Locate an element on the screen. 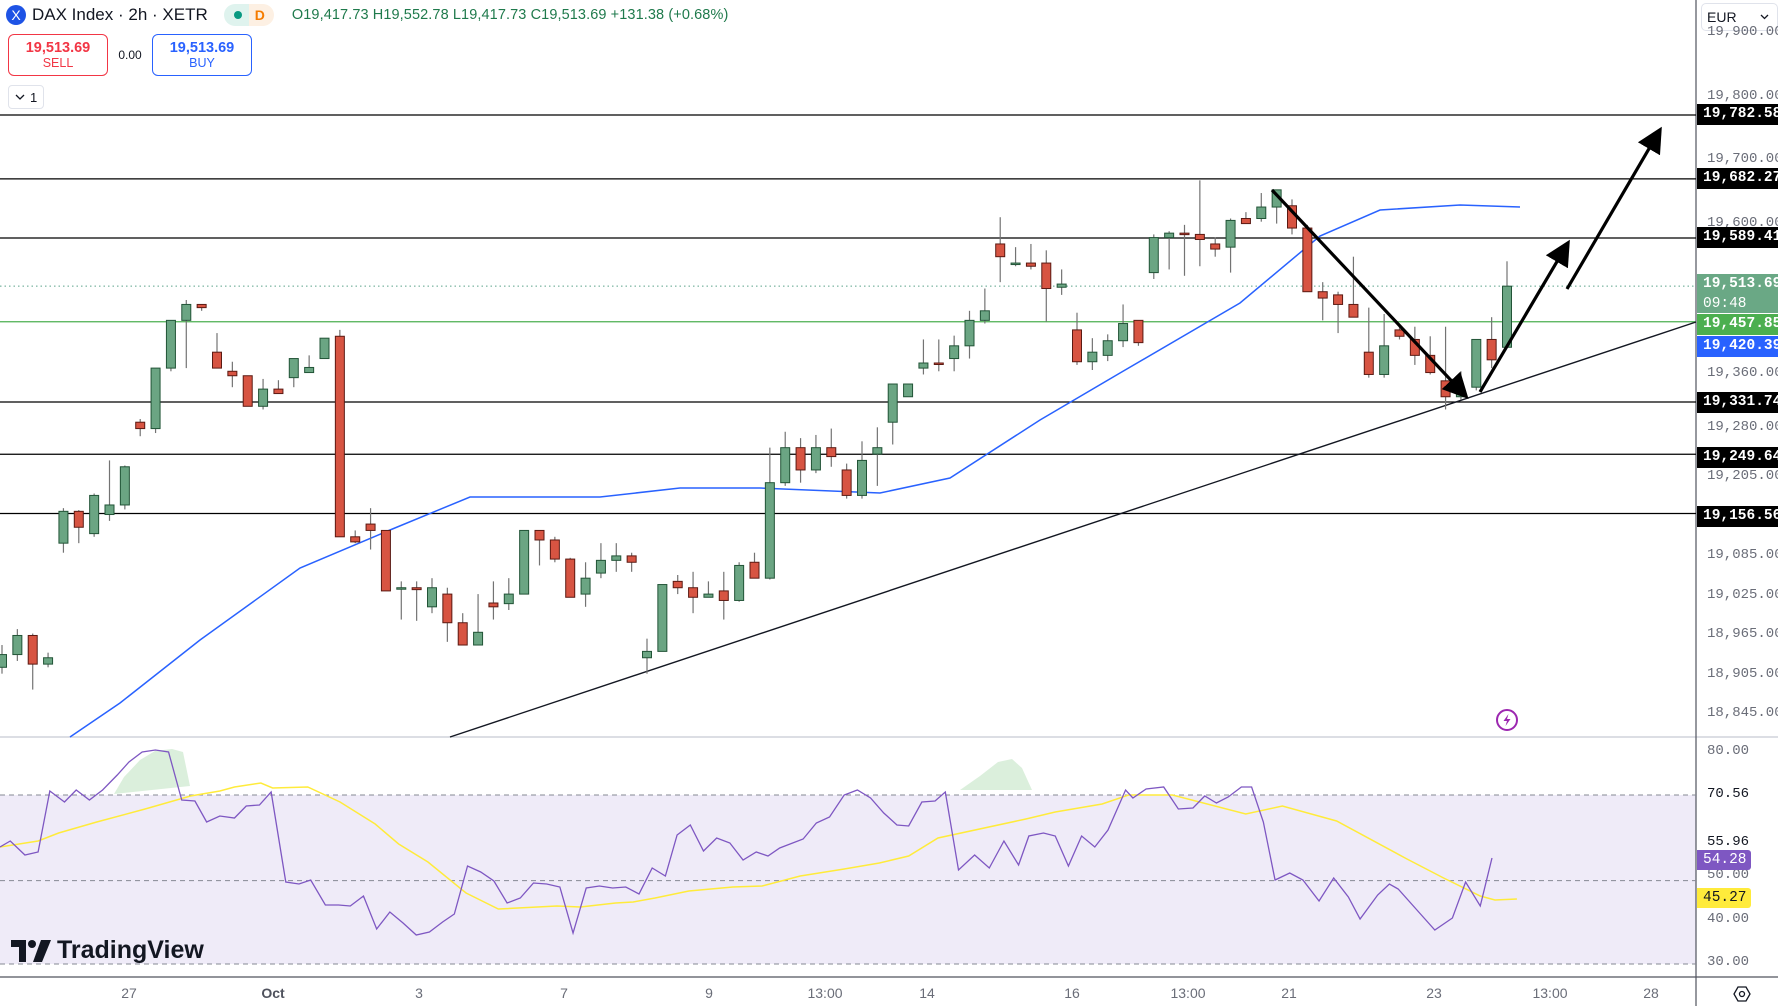 This screenshot has height=1006, width=1778. chart-settings-icon is located at coordinates (1742, 994).